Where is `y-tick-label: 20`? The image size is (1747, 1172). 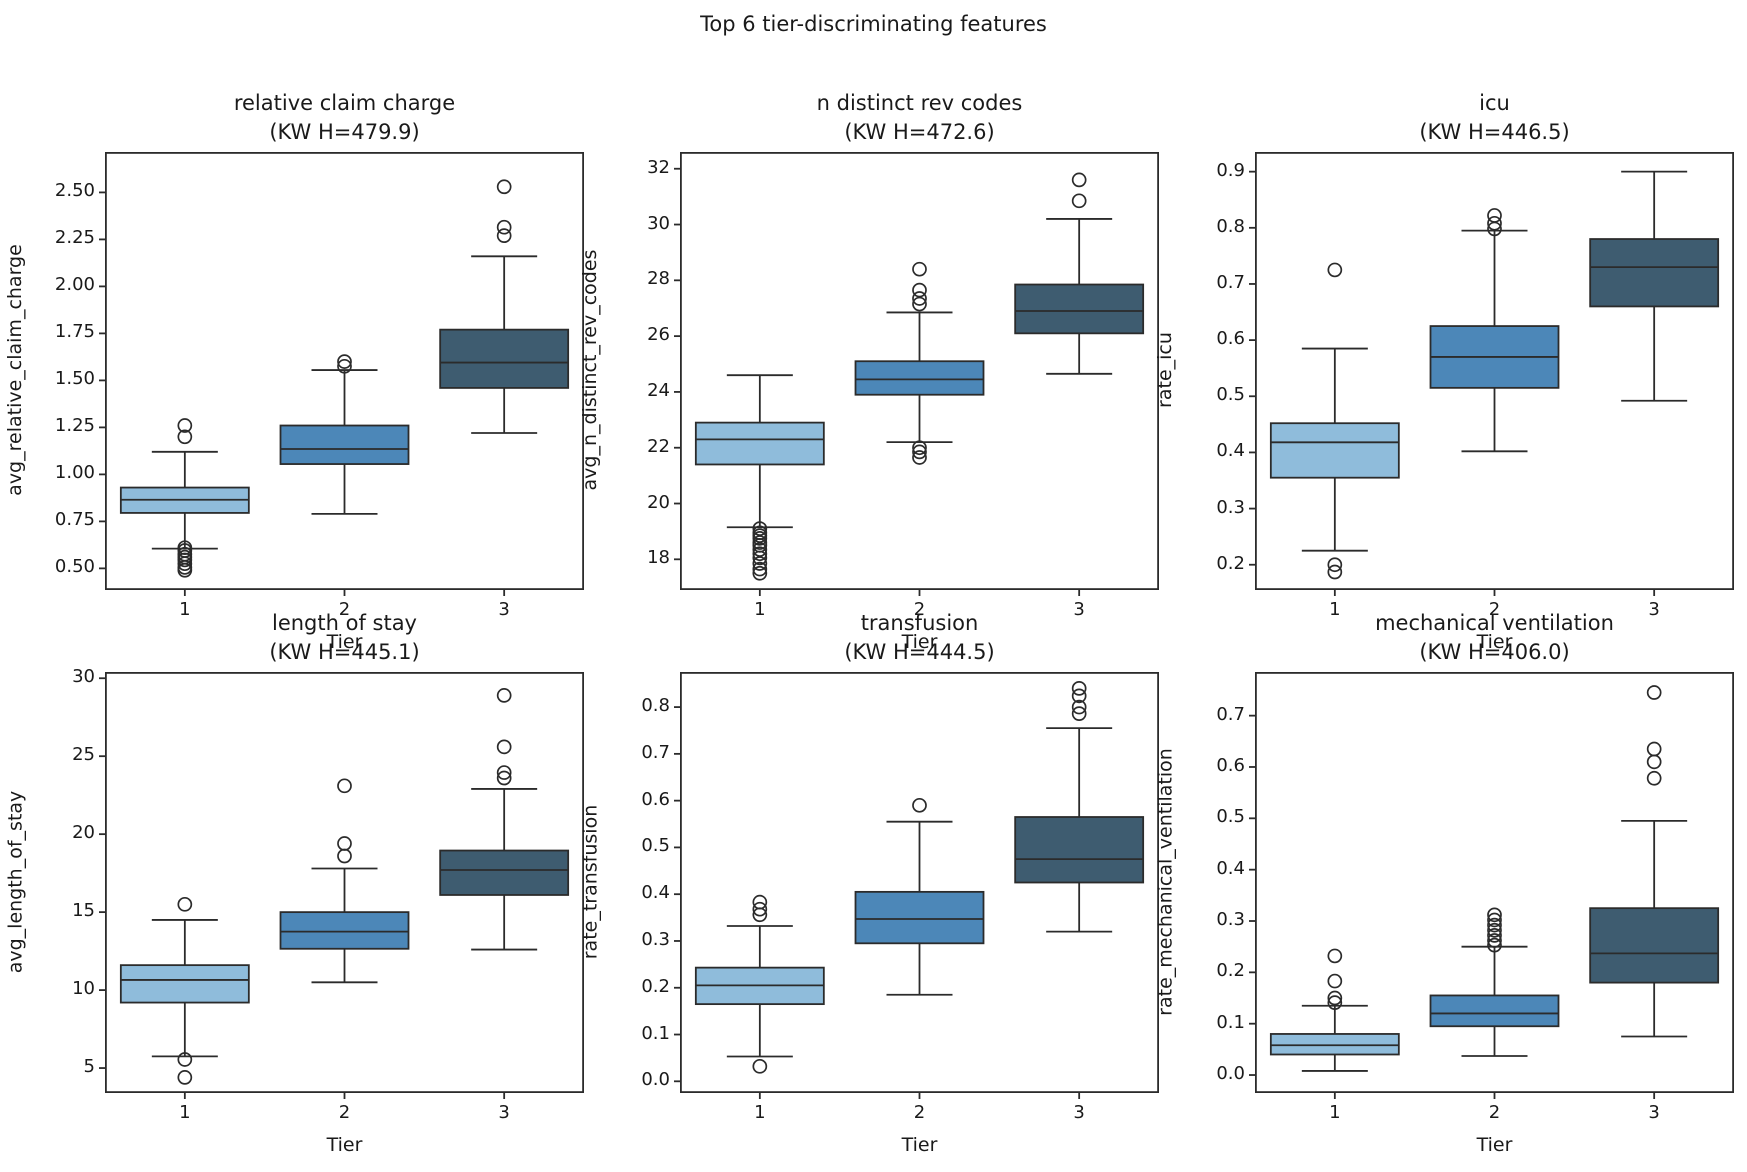
y-tick-label: 20 is located at coordinates (658, 502).